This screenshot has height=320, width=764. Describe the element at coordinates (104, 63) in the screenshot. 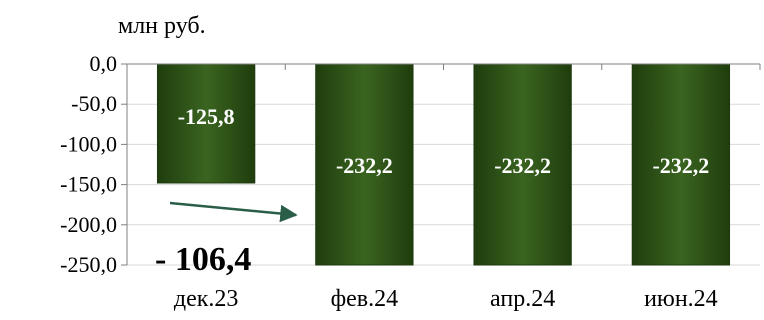

I see `y-tick-label: 0,0` at that location.